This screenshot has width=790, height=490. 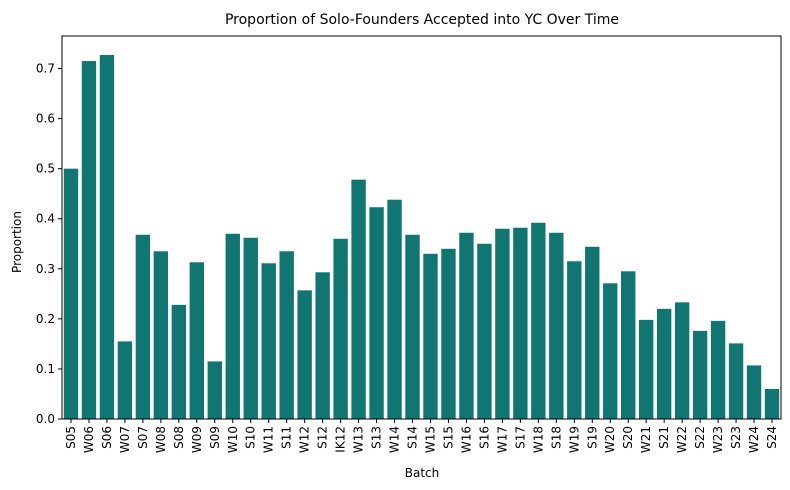 What do you see at coordinates (268, 341) in the screenshot?
I see `bar-w11` at bounding box center [268, 341].